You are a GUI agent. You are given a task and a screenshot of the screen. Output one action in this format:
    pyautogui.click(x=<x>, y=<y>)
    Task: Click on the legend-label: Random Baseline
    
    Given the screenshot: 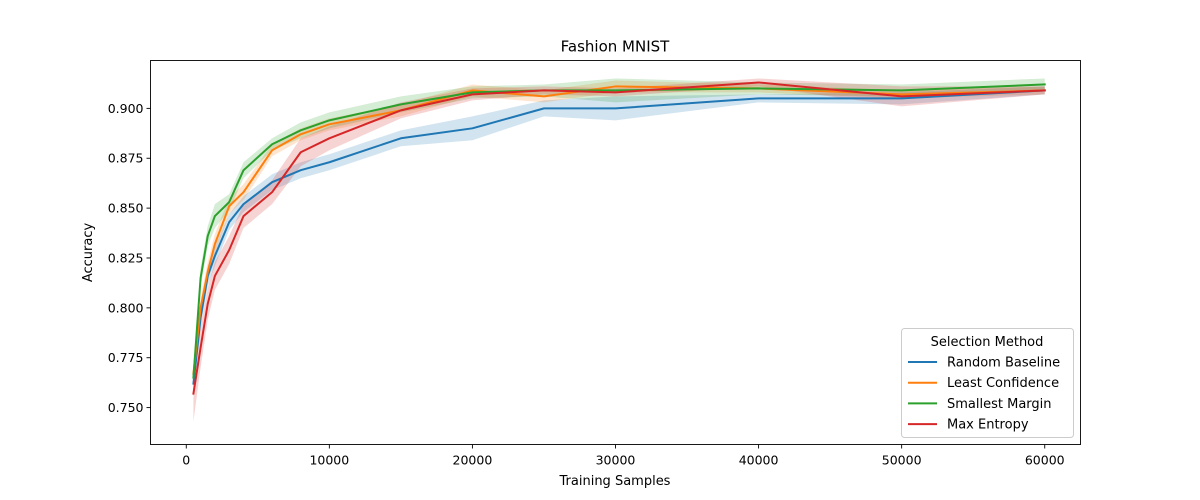 What is the action you would take?
    pyautogui.click(x=1003, y=363)
    